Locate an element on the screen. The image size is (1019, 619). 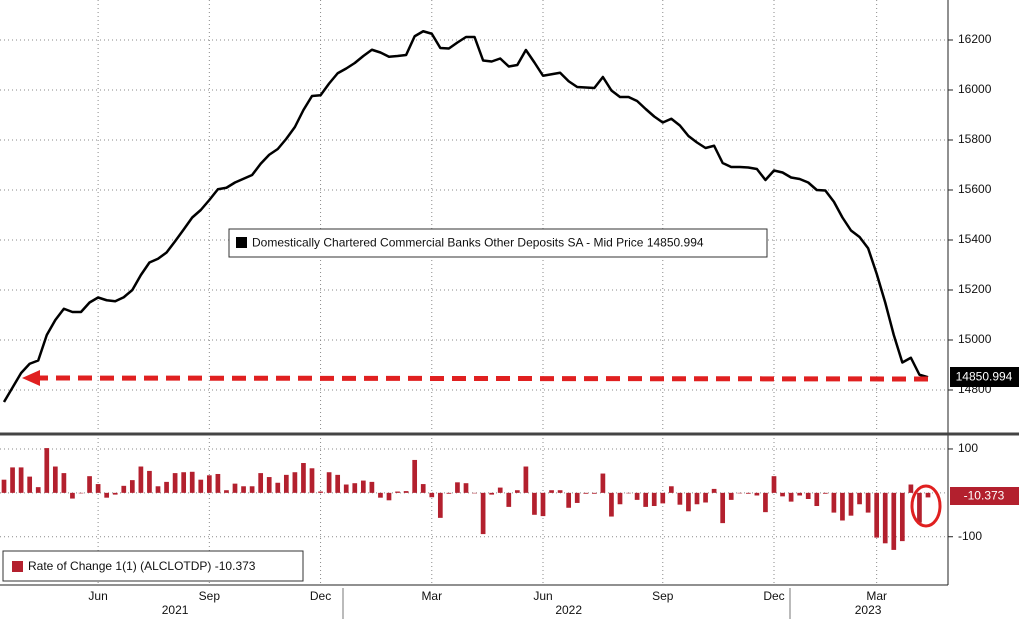
x-year-label: 2022 is located at coordinates (568, 610).